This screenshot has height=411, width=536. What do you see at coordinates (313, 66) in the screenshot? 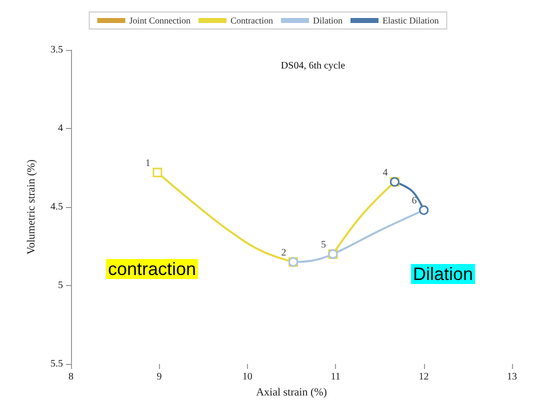
I see `text: DS04, 6th cycle` at bounding box center [313, 66].